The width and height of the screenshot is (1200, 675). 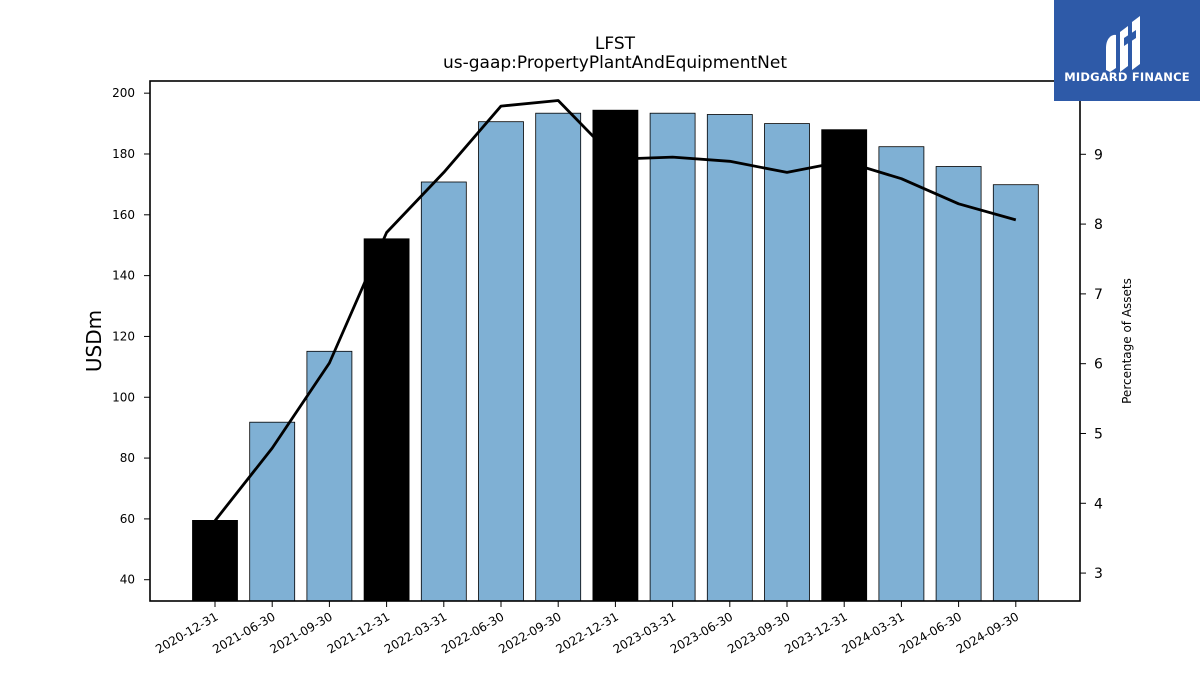 What do you see at coordinates (127, 458) in the screenshot?
I see `y-tick-label: 80` at bounding box center [127, 458].